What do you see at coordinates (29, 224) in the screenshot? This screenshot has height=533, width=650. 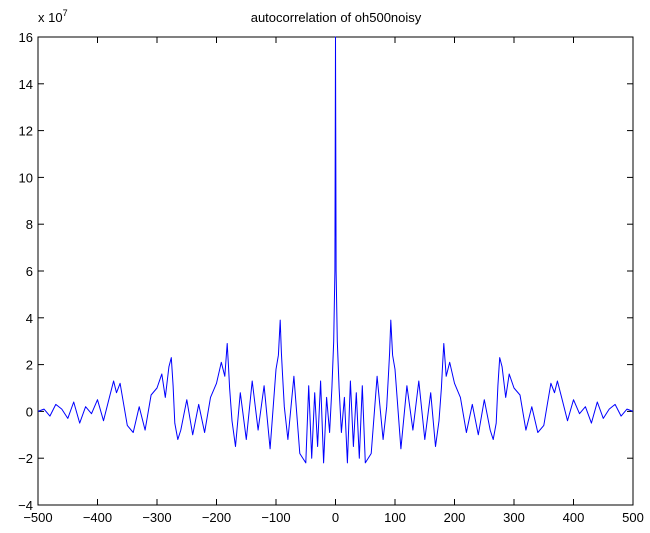 I see `y-tick-label: 8` at bounding box center [29, 224].